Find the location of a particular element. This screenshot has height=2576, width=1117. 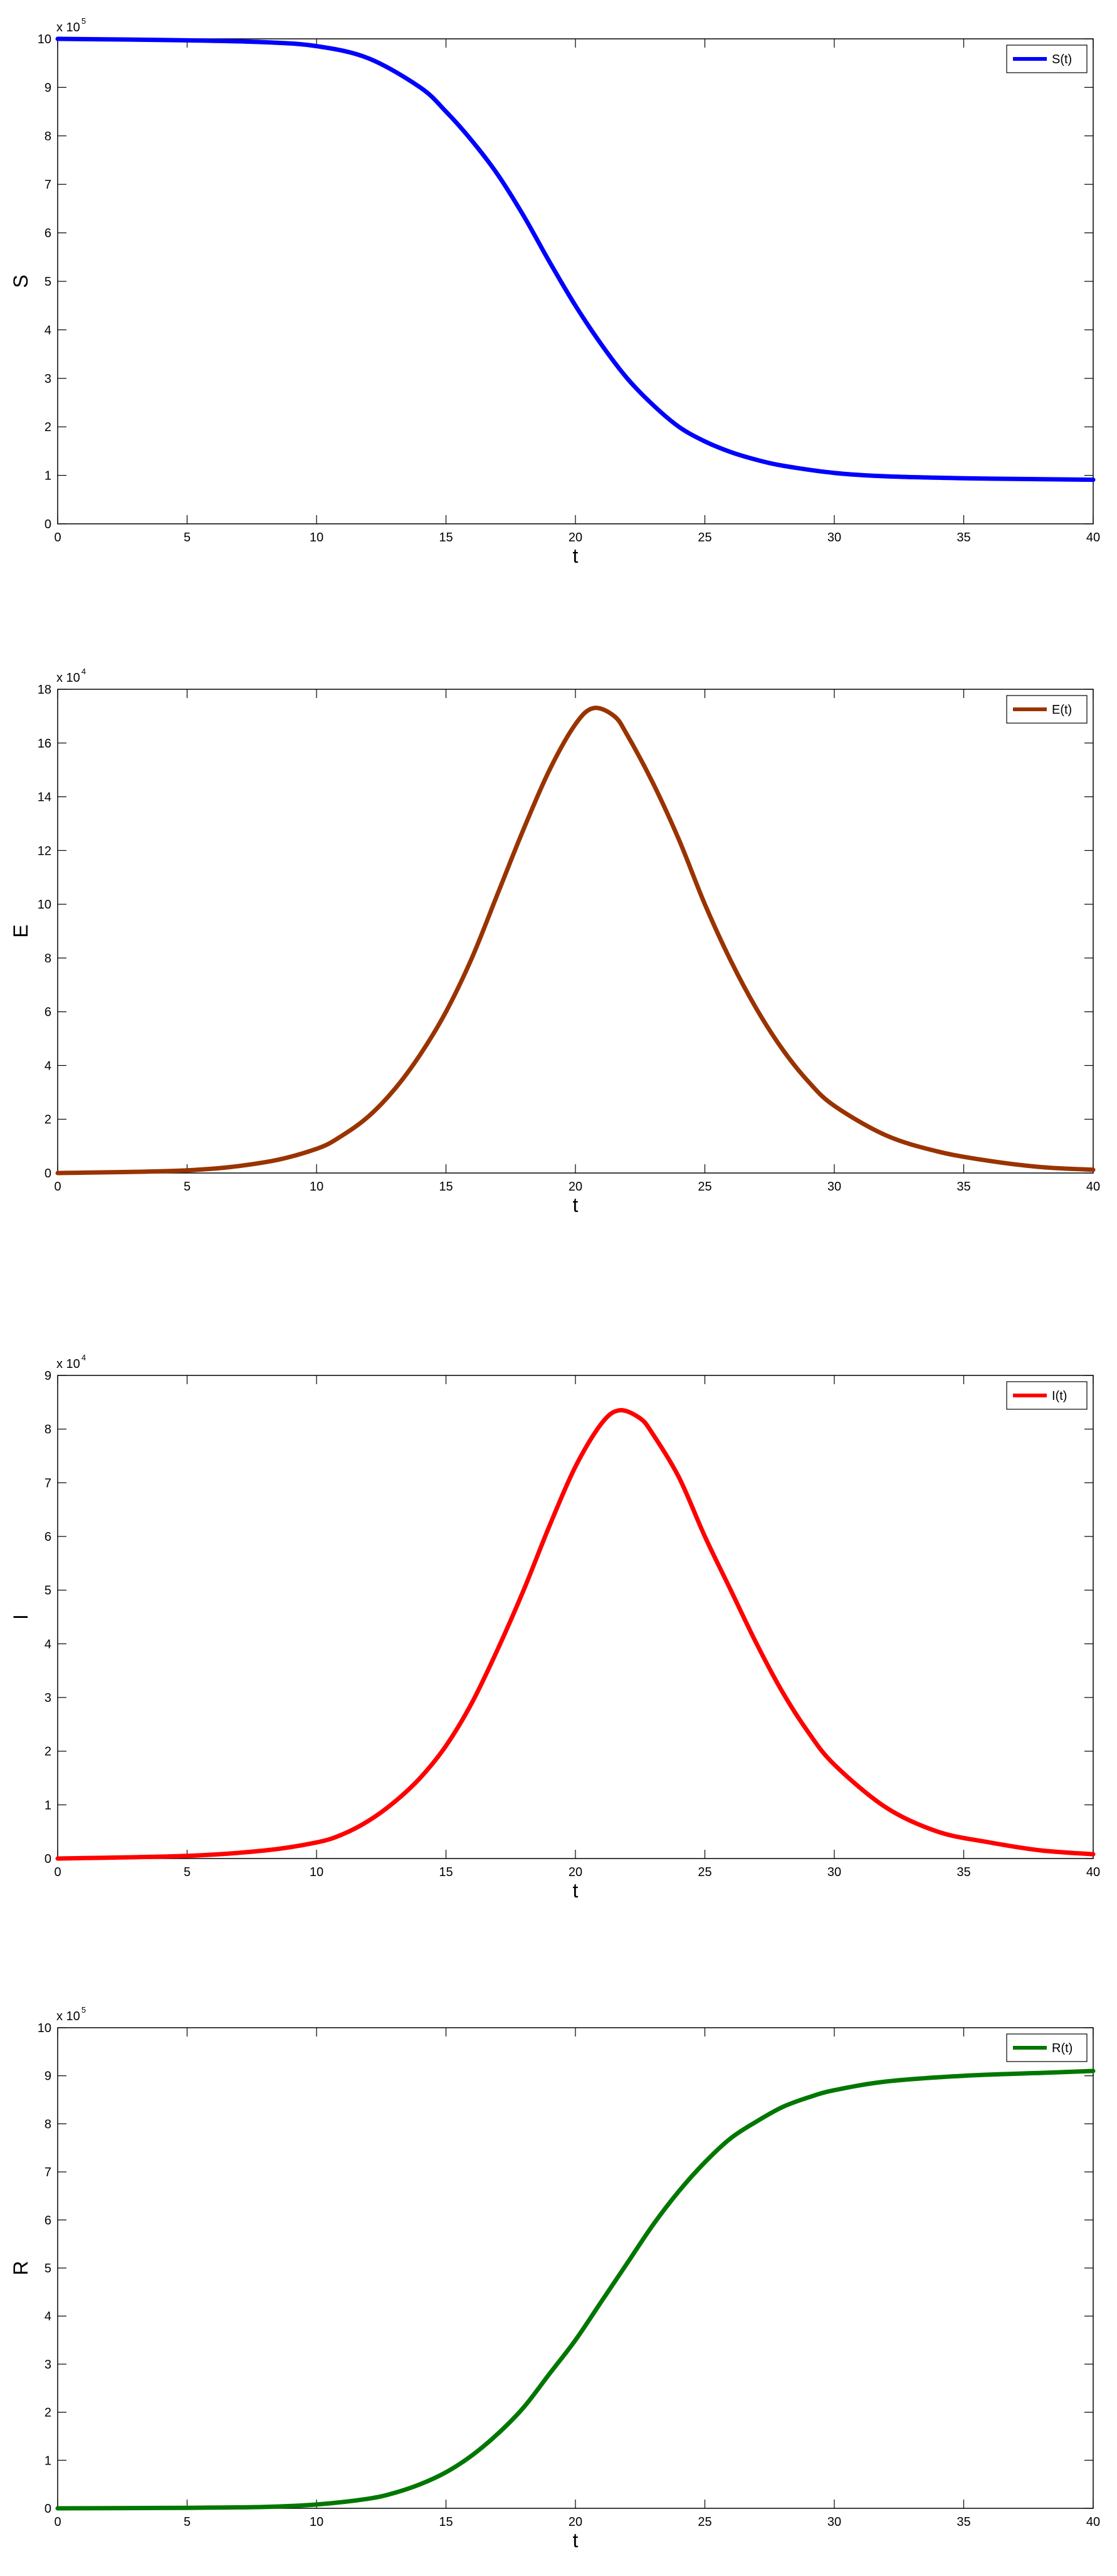

legend-label: R(t) is located at coordinates (1062, 2048).